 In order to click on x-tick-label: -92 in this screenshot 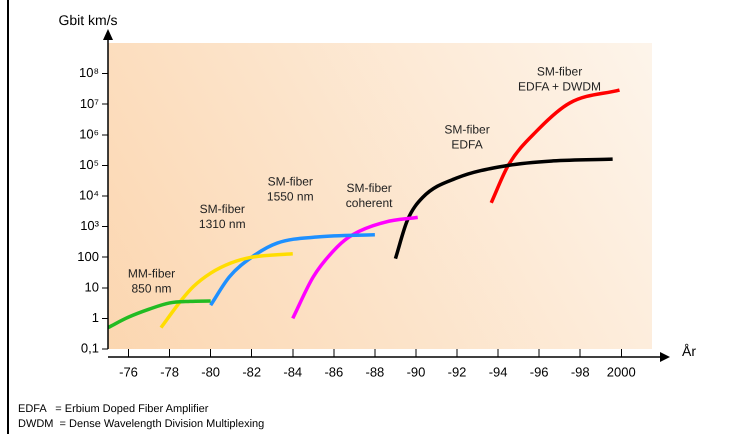, I will do `click(457, 372)`.